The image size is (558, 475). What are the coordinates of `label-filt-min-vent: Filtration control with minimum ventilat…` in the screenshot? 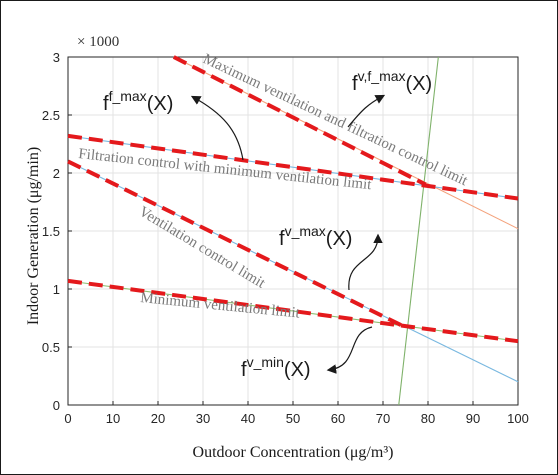 It's located at (225, 169).